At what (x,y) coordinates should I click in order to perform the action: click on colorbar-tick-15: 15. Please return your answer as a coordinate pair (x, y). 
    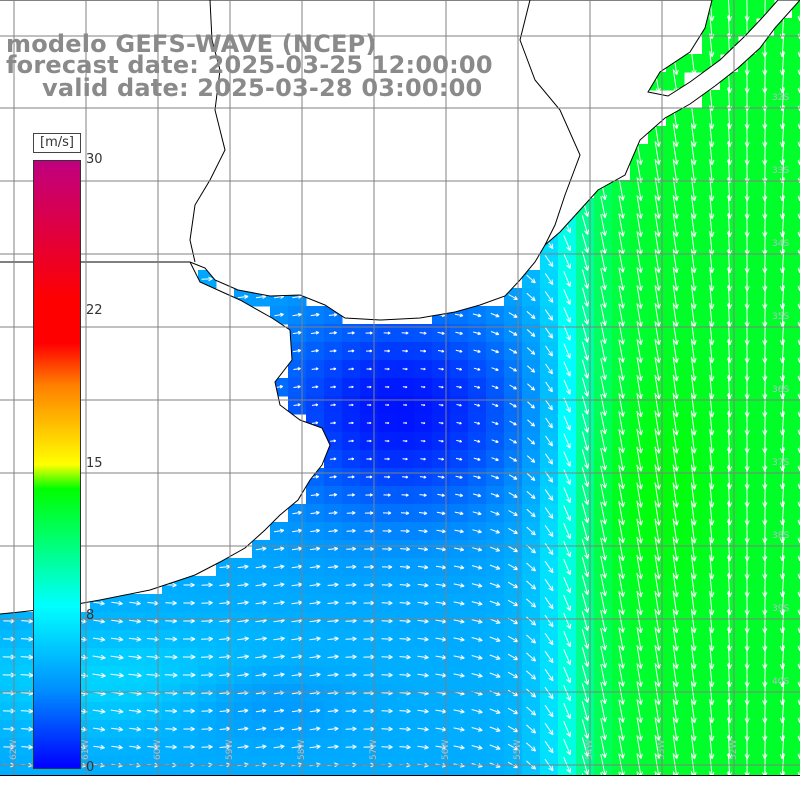
    Looking at the image, I should click on (94, 463).